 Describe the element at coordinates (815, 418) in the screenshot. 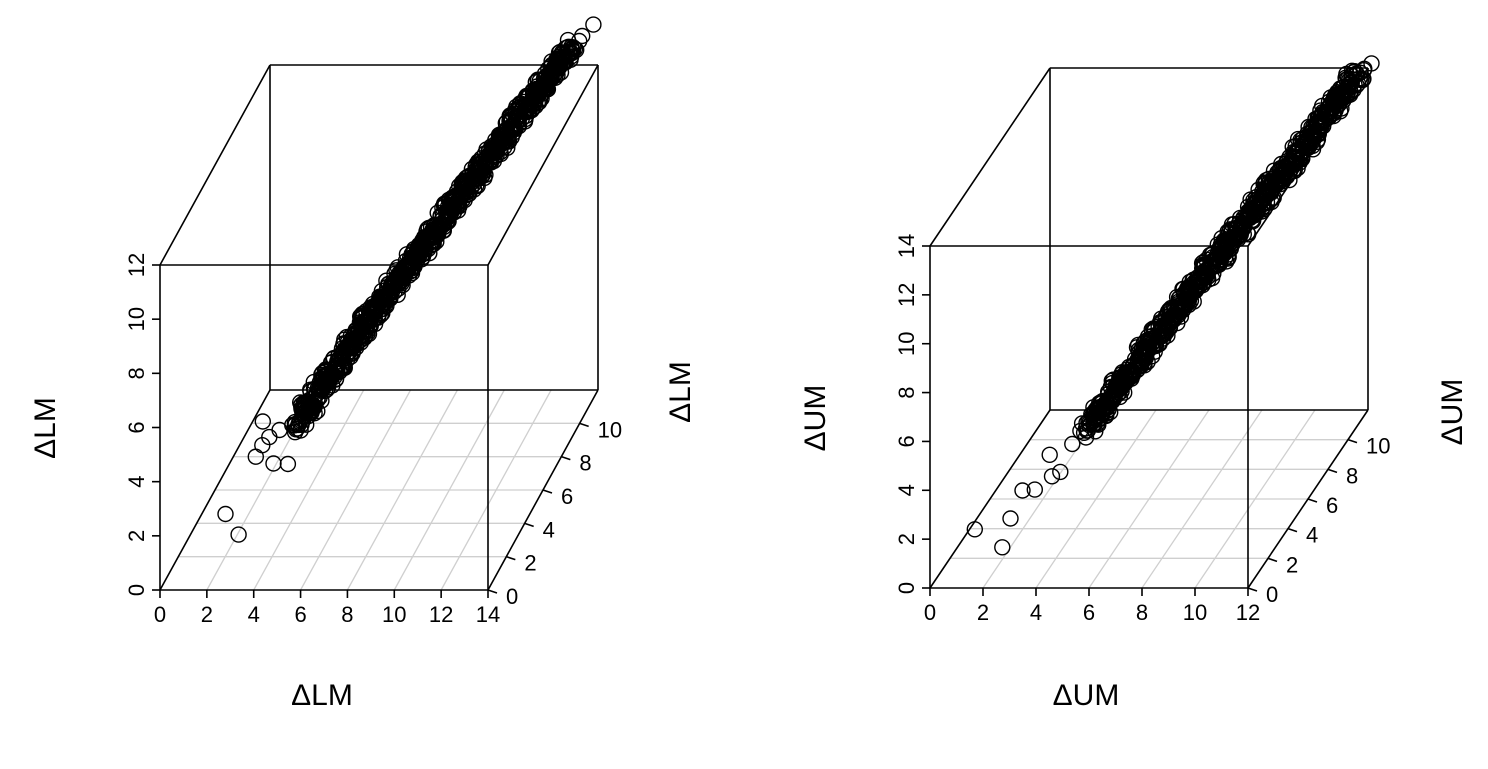

I see `z-axis-label: ΔUM` at that location.